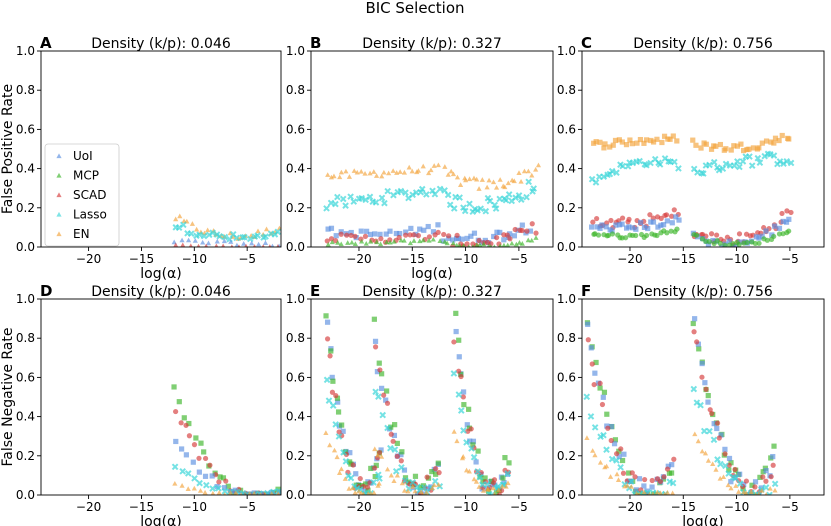 This screenshot has height=526, width=831. I want to click on x-axis-label: log(α), so click(161, 274).